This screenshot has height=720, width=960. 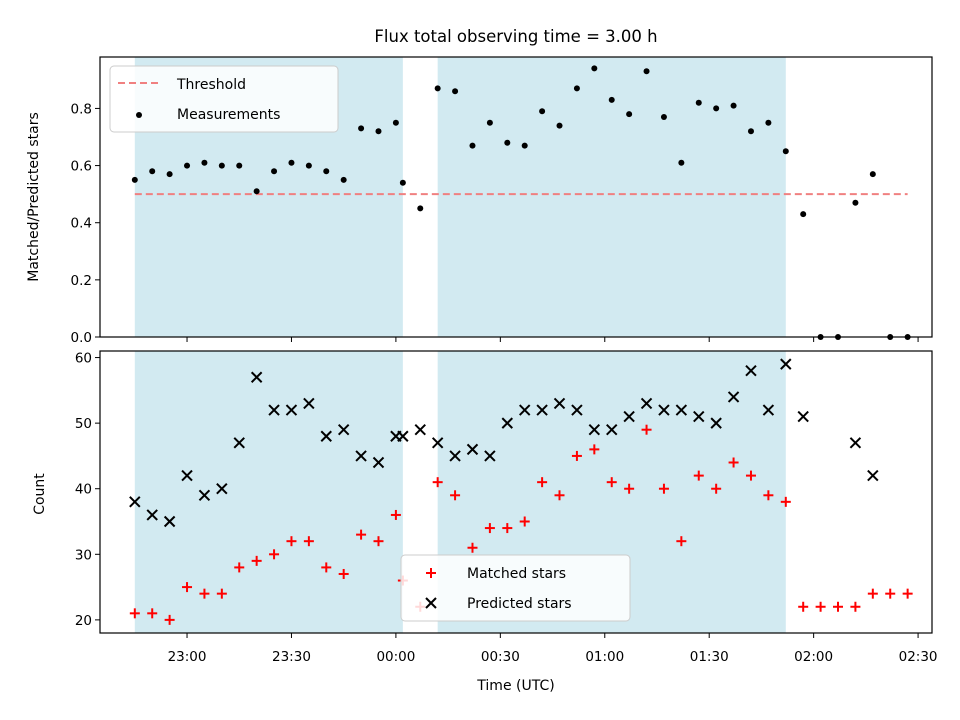 I want to click on y-tick-label: 60, so click(x=83, y=359).